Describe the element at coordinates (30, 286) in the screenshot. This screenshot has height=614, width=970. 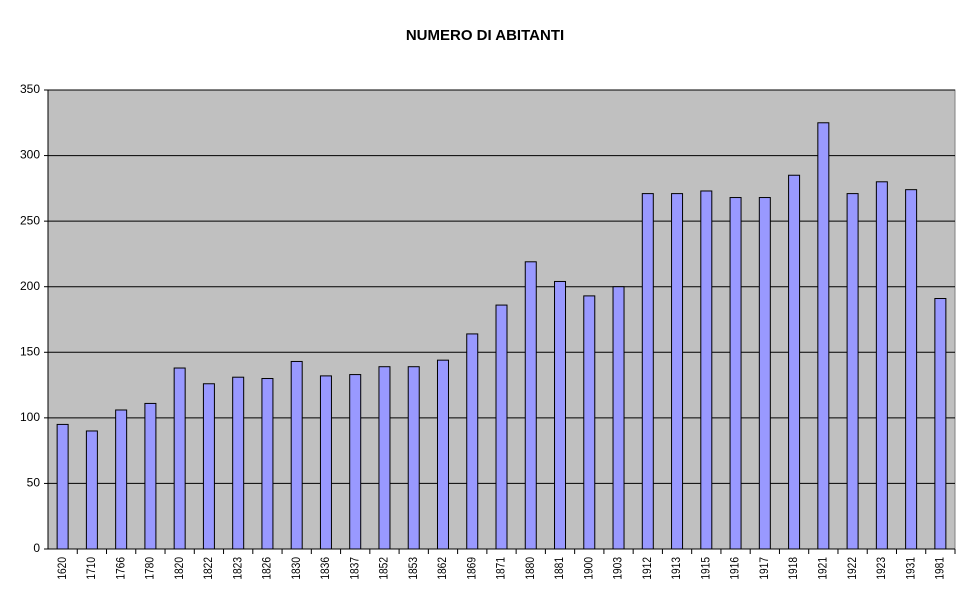
I see `y-tick-label: 200` at that location.